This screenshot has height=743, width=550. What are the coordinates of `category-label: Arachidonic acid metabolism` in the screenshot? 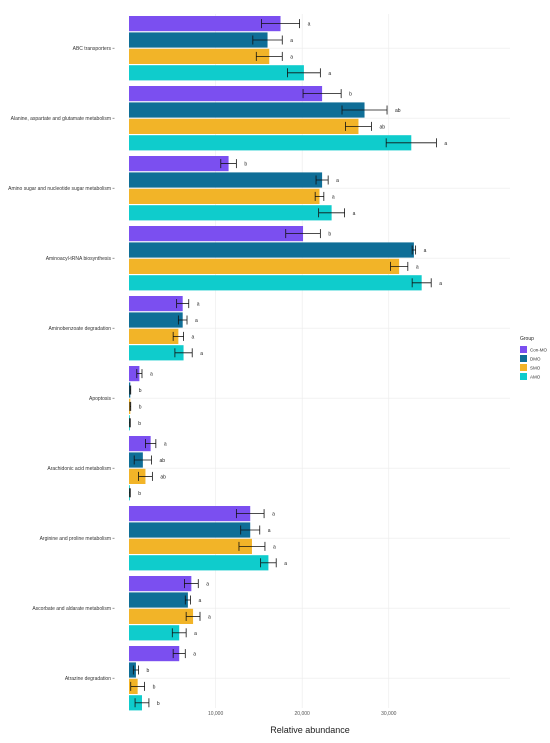 It's located at (79, 469).